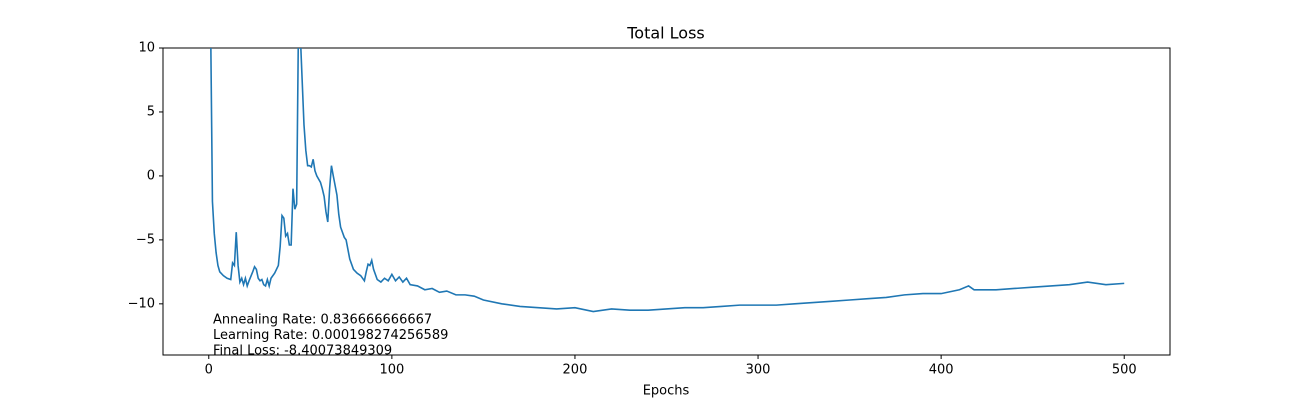  Describe the element at coordinates (665, 33) in the screenshot. I see `chart-title: Total Loss` at that location.